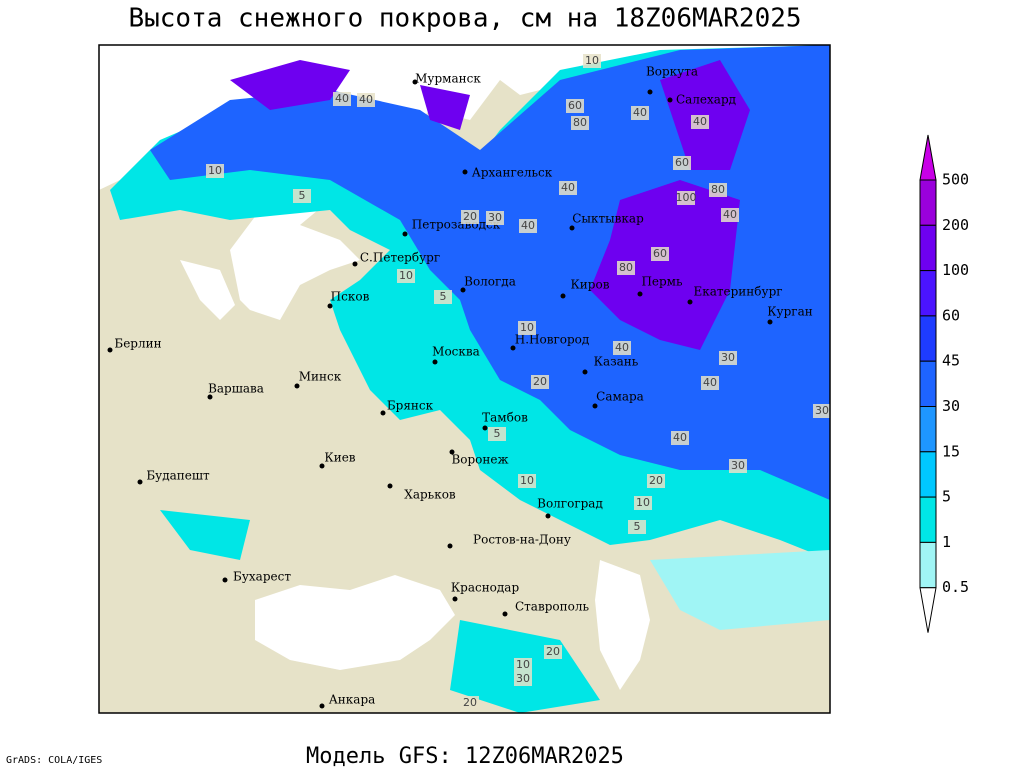  I want to click on footer: Модель GFS: 12Z06MAR2025, so click(465, 756).